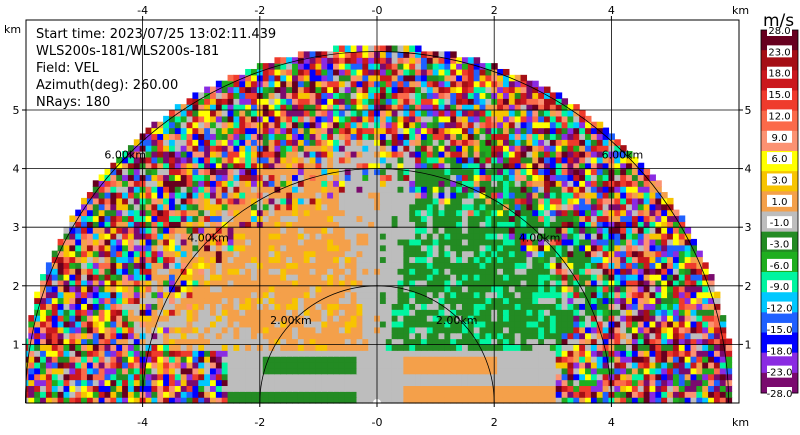 This screenshot has width=800, height=435. Describe the element at coordinates (16, 286) in the screenshot. I see `y-tick-label-left: 2` at that location.